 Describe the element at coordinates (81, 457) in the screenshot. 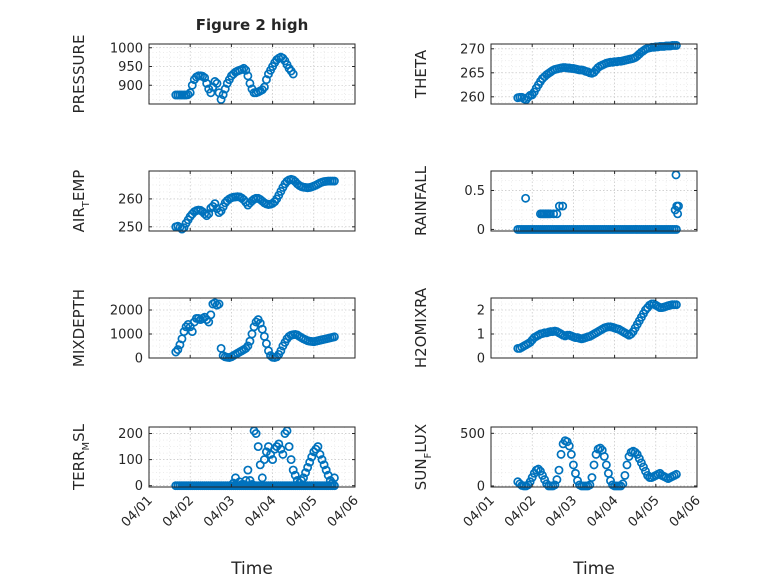

I see `panel-6-y-label: TERRMSL` at that location.